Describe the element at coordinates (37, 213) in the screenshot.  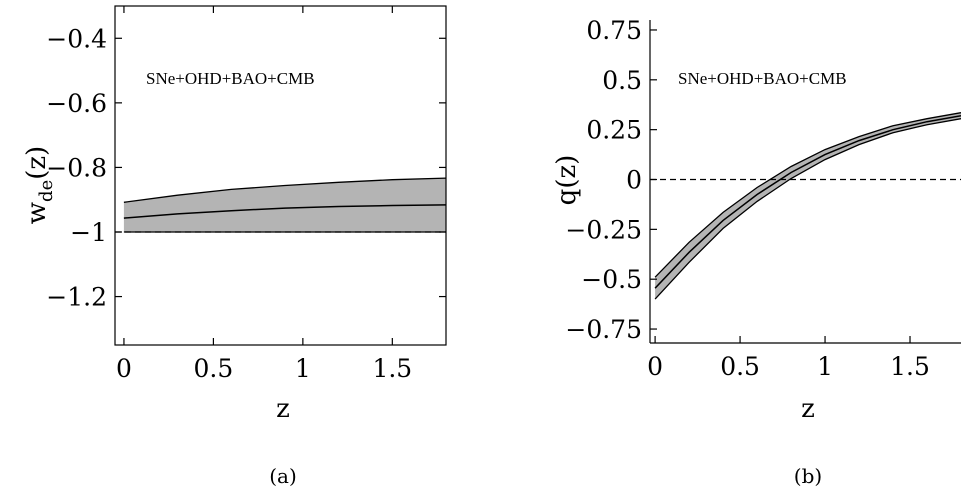
I see `y-axis-label-main: w` at that location.